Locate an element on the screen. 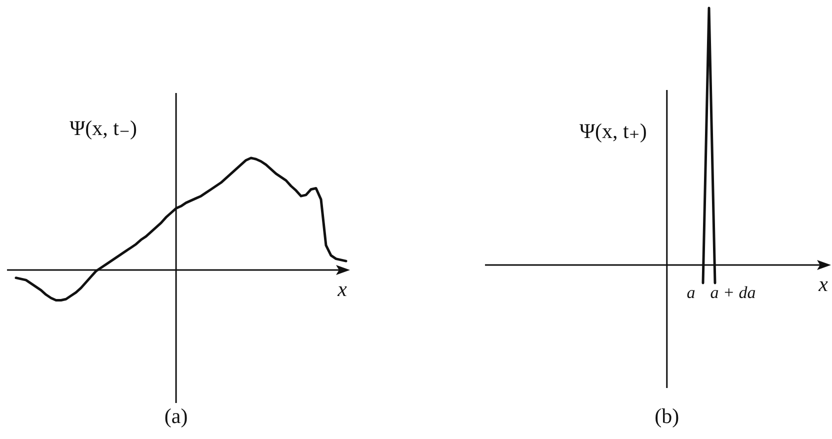 Image resolution: width=832 pixels, height=439 pixels. y-axis-title: Ψ(x, t₋) is located at coordinates (104, 128).